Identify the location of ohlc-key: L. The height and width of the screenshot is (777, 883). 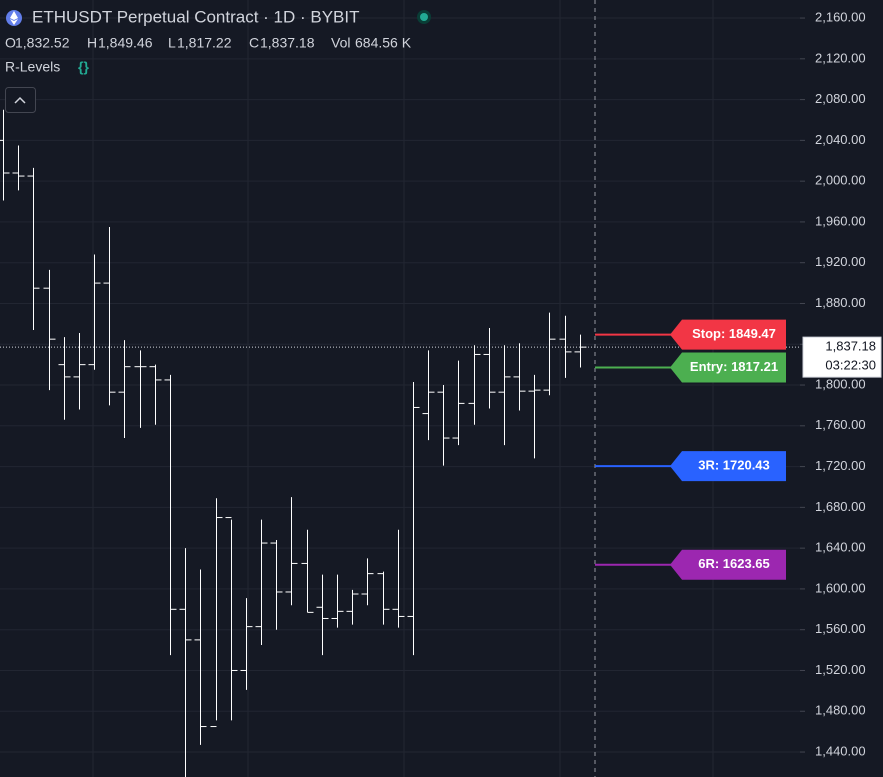
(172, 43).